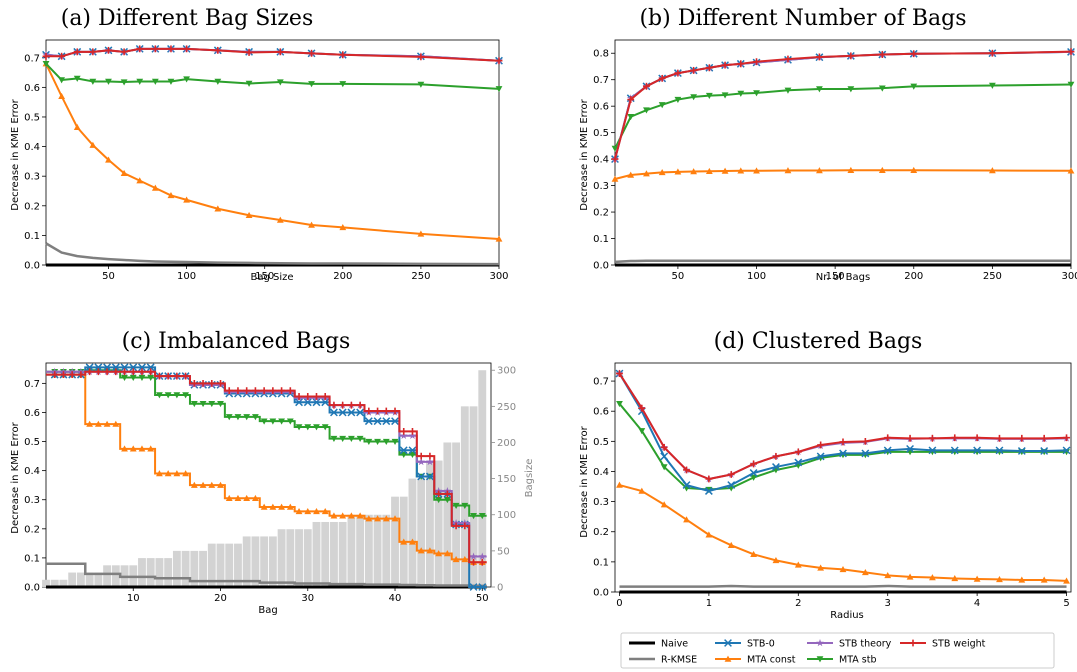  Describe the element at coordinates (709, 603) in the screenshot. I see `x-tick-label: 1` at that location.